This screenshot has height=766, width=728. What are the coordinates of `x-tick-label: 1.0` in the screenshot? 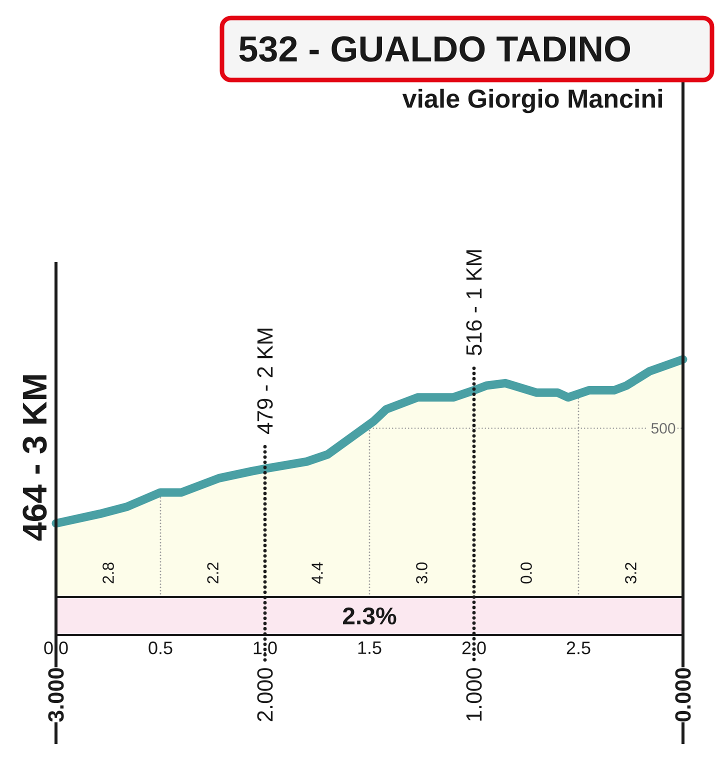 It's located at (265, 648).